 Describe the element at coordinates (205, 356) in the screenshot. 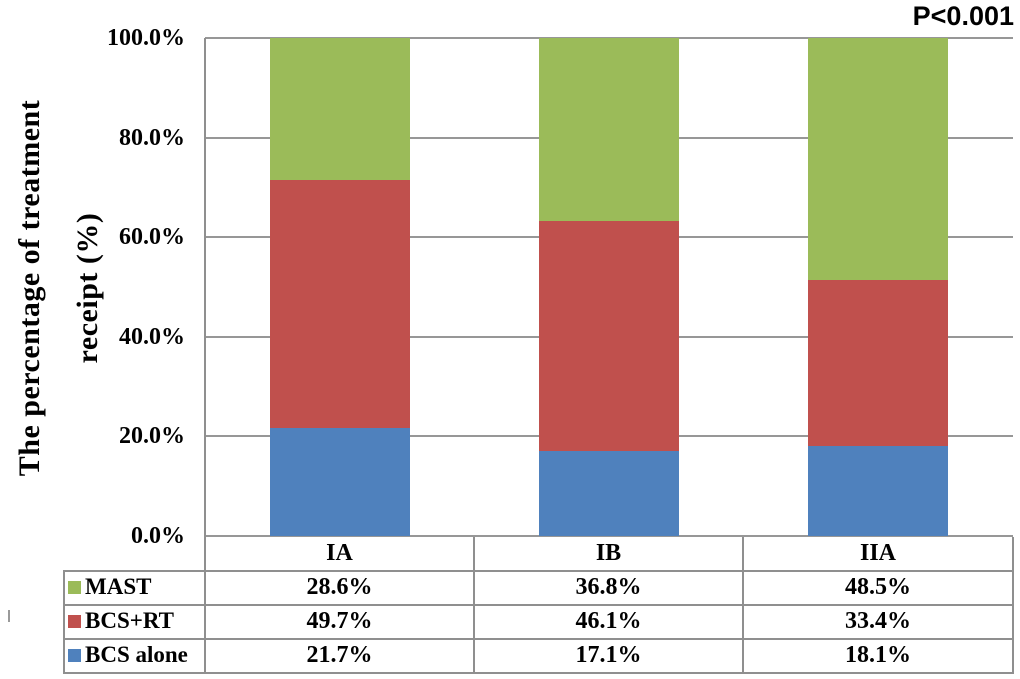

I see `y-axis-line` at that location.